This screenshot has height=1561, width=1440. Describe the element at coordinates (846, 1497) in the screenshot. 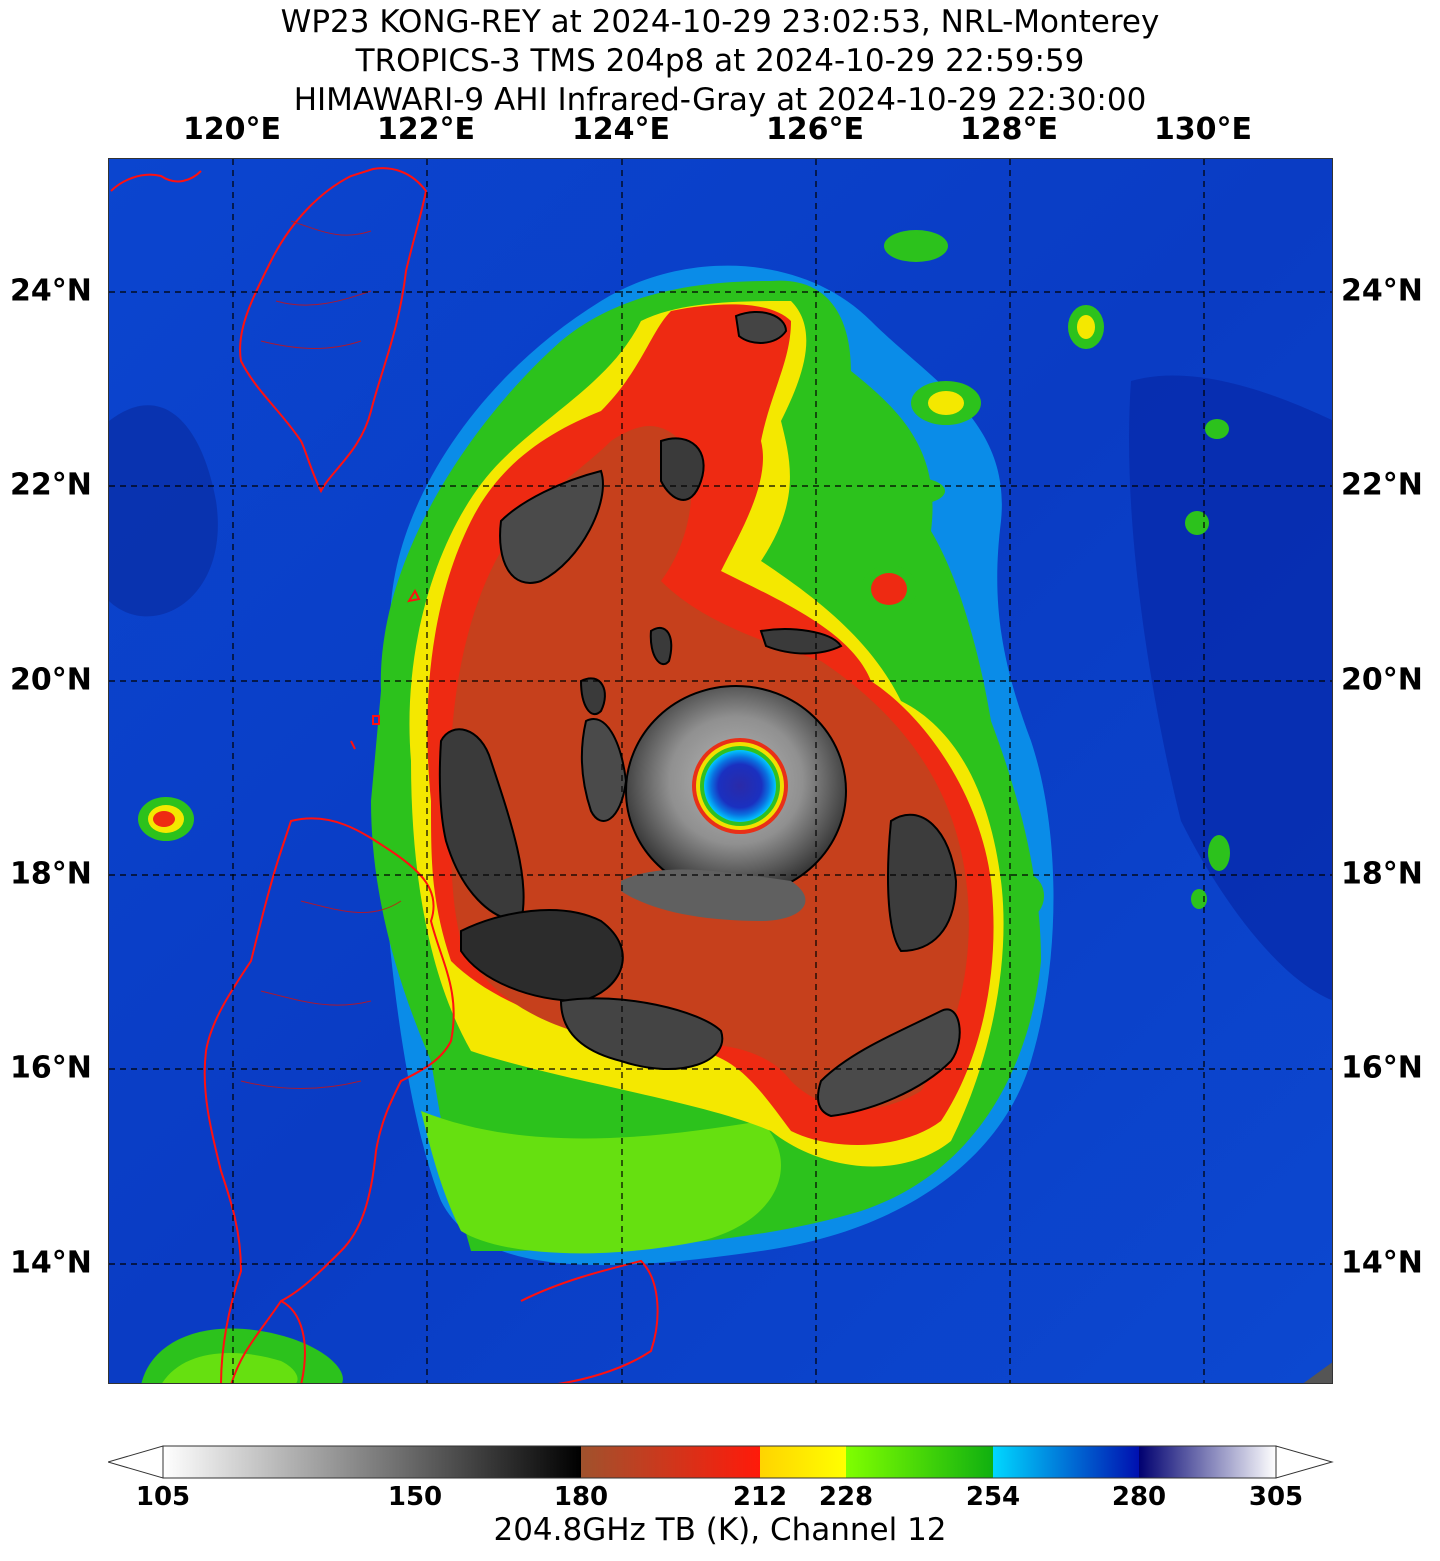

I see `colorbar-tick-228: 228` at that location.